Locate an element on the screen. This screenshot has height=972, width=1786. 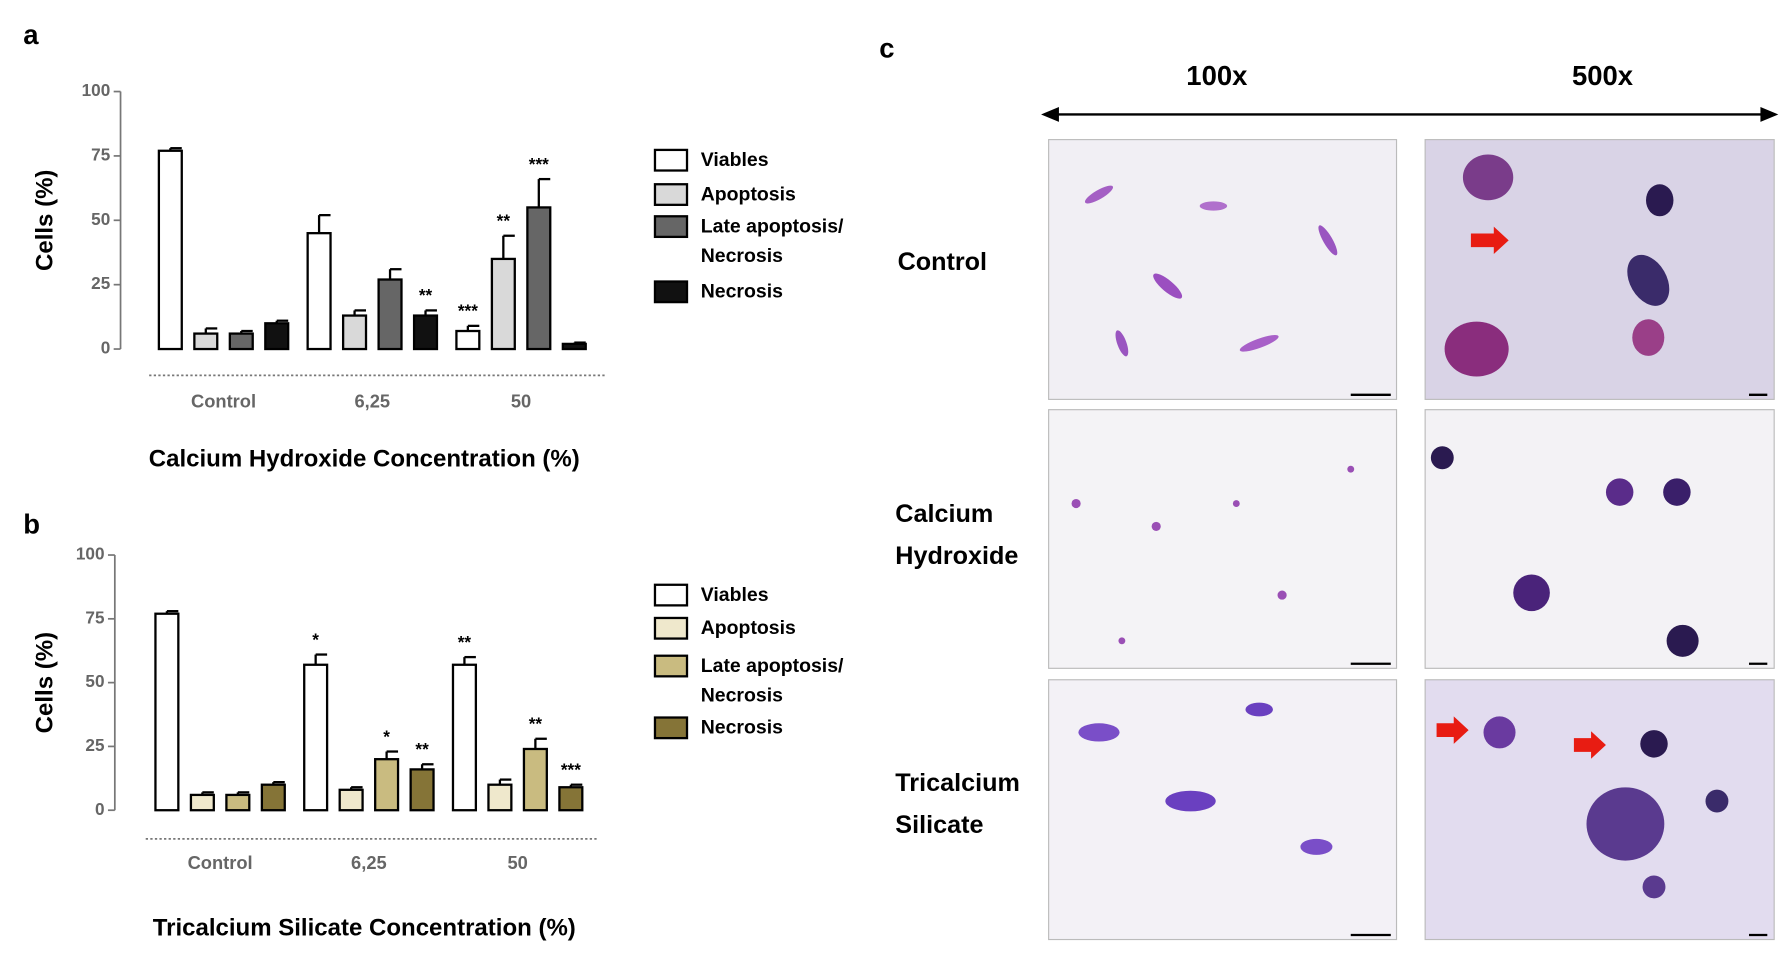
row-label: Control is located at coordinates (942, 262).